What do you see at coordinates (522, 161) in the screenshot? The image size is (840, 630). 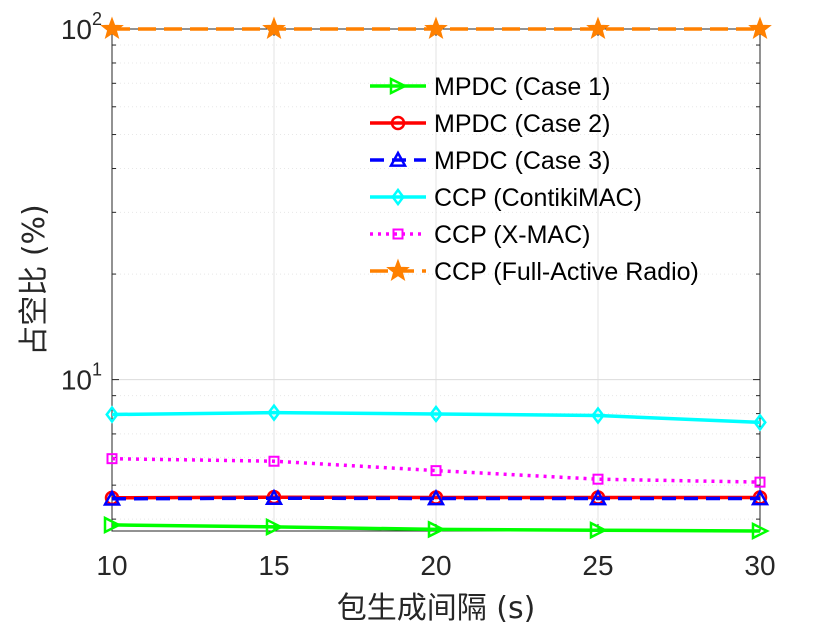 I see `legend-label: MPDC (Case 3)` at bounding box center [522, 161].